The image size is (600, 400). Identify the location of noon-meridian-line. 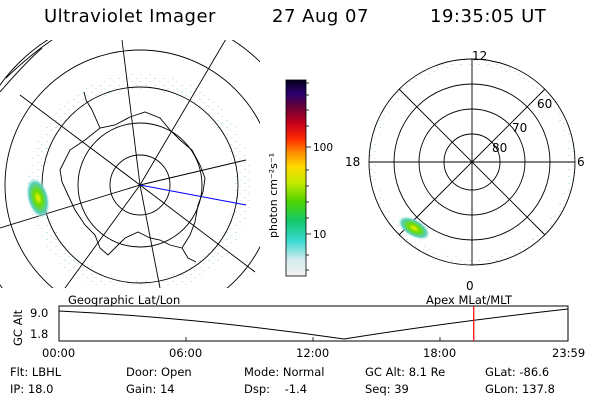
(193, 195).